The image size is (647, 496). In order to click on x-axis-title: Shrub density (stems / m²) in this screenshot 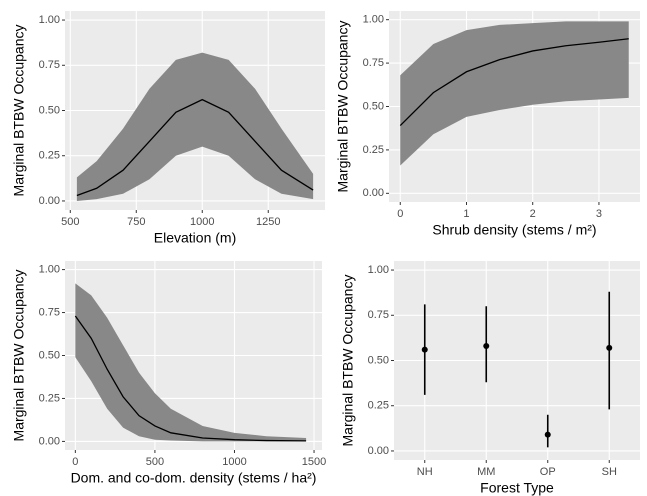, I will do `click(514, 230)`.